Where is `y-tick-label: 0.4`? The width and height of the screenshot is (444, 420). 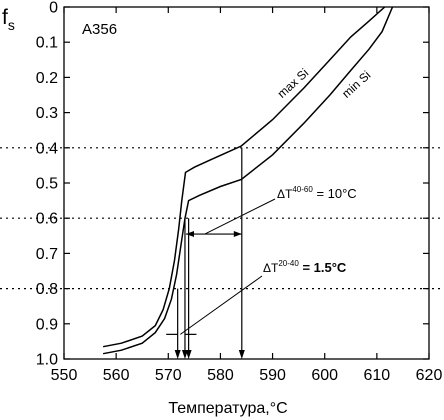
y-tick-label: 0.4 is located at coordinates (47, 148).